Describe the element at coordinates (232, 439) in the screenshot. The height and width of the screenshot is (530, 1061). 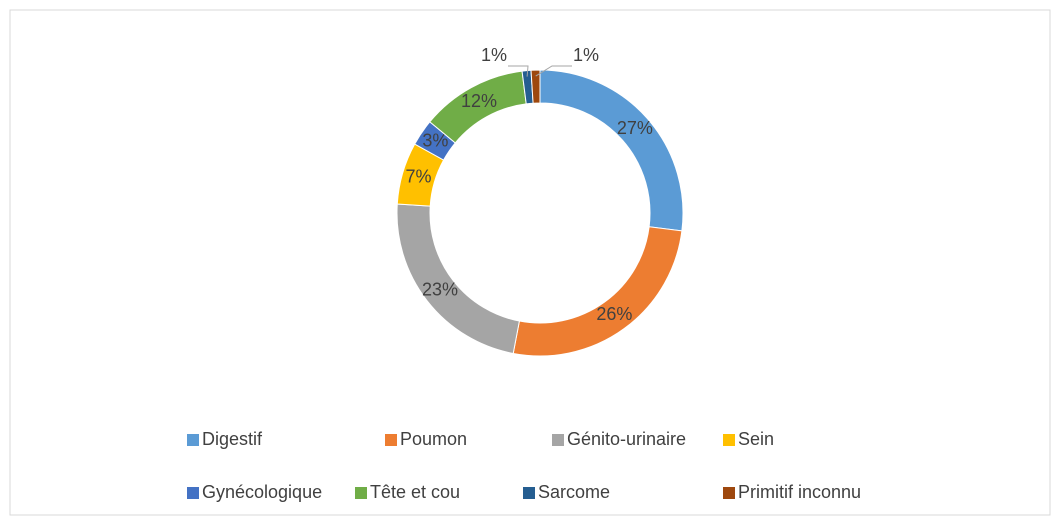
I see `legend-label: Digestif` at that location.